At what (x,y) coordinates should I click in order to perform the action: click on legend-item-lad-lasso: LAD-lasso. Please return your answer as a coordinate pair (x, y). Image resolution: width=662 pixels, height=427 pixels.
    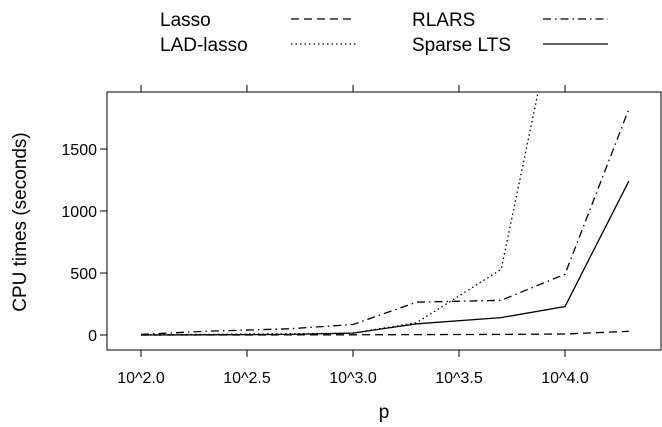
    Looking at the image, I should click on (258, 45).